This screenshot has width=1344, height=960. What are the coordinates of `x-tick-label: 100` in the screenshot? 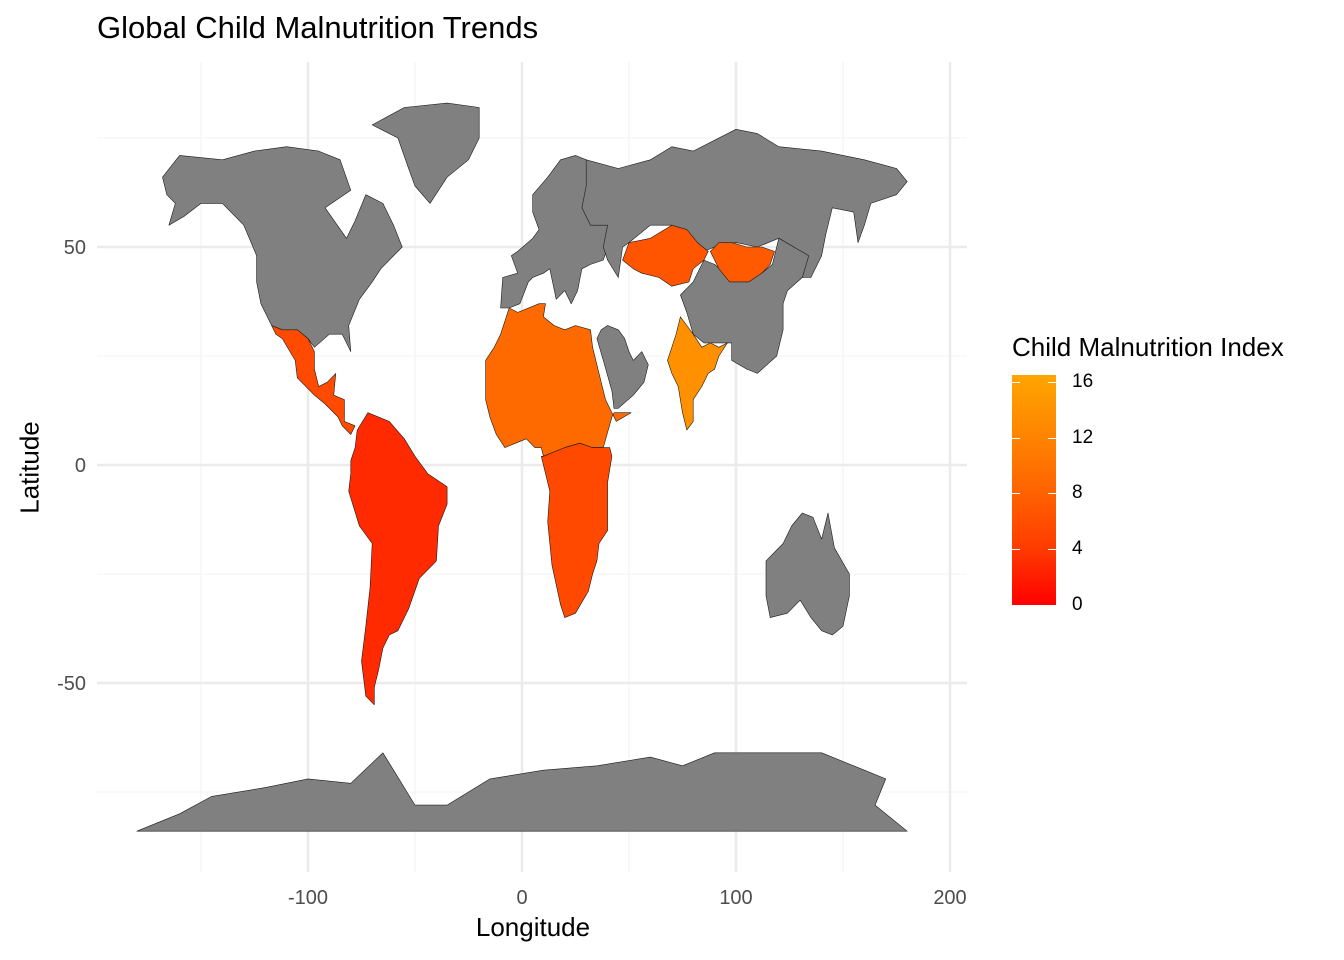 It's located at (735, 898).